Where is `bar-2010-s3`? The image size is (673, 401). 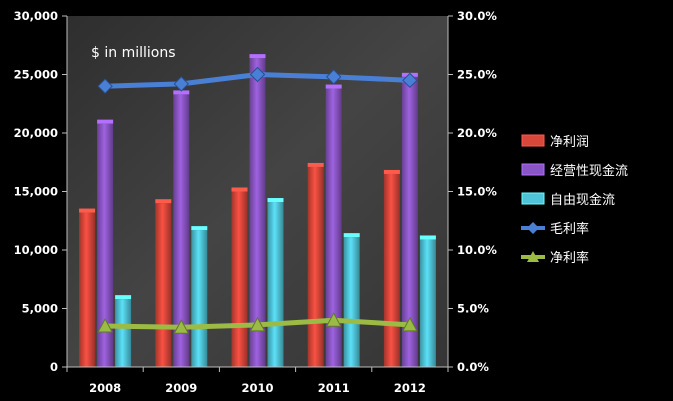
bar-2010-s3 is located at coordinates (275, 284).